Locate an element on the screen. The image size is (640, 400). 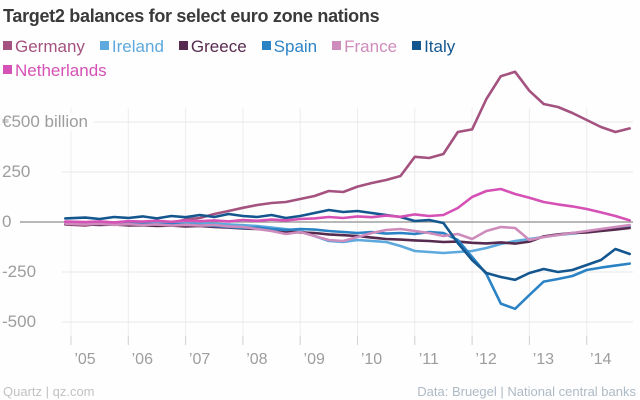
x-tick-label: ’11 is located at coordinates (428, 359).